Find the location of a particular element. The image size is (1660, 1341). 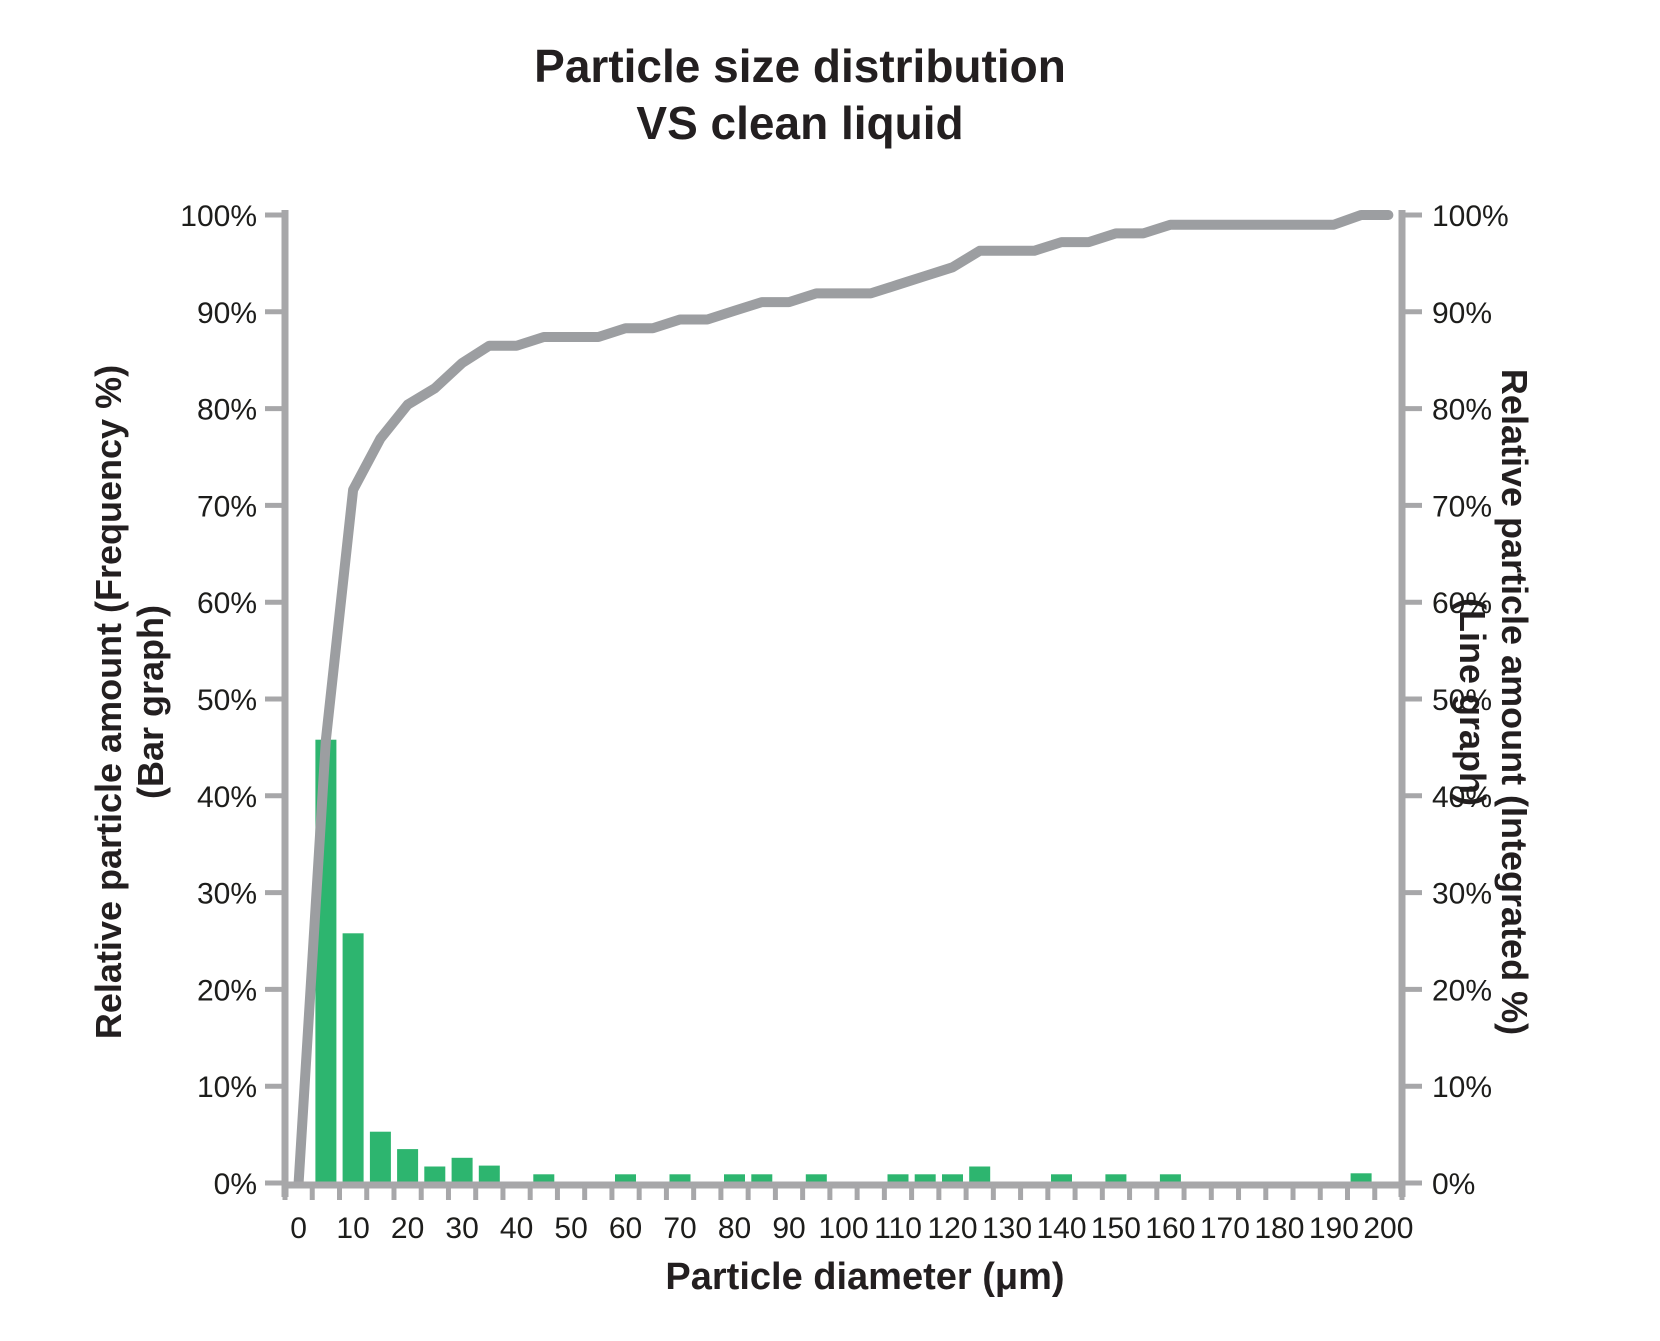

x-tick-label: 140 is located at coordinates (1061, 1228).